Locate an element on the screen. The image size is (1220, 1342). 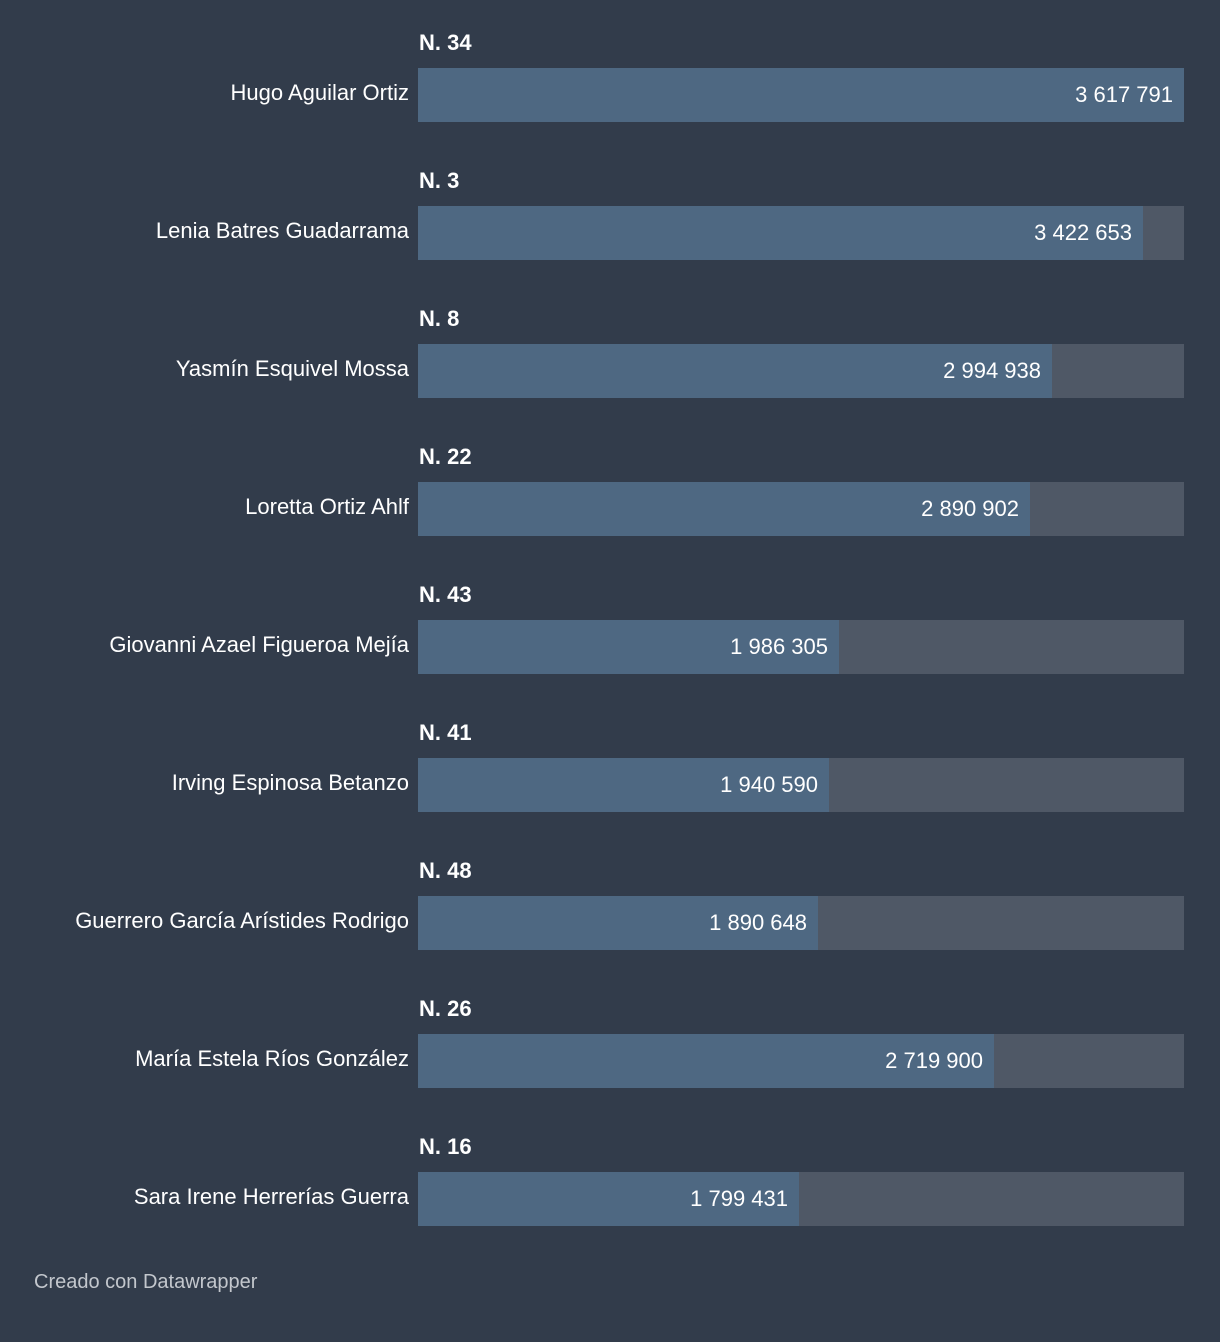
value-label: 3 617 791 is located at coordinates (1124, 94).